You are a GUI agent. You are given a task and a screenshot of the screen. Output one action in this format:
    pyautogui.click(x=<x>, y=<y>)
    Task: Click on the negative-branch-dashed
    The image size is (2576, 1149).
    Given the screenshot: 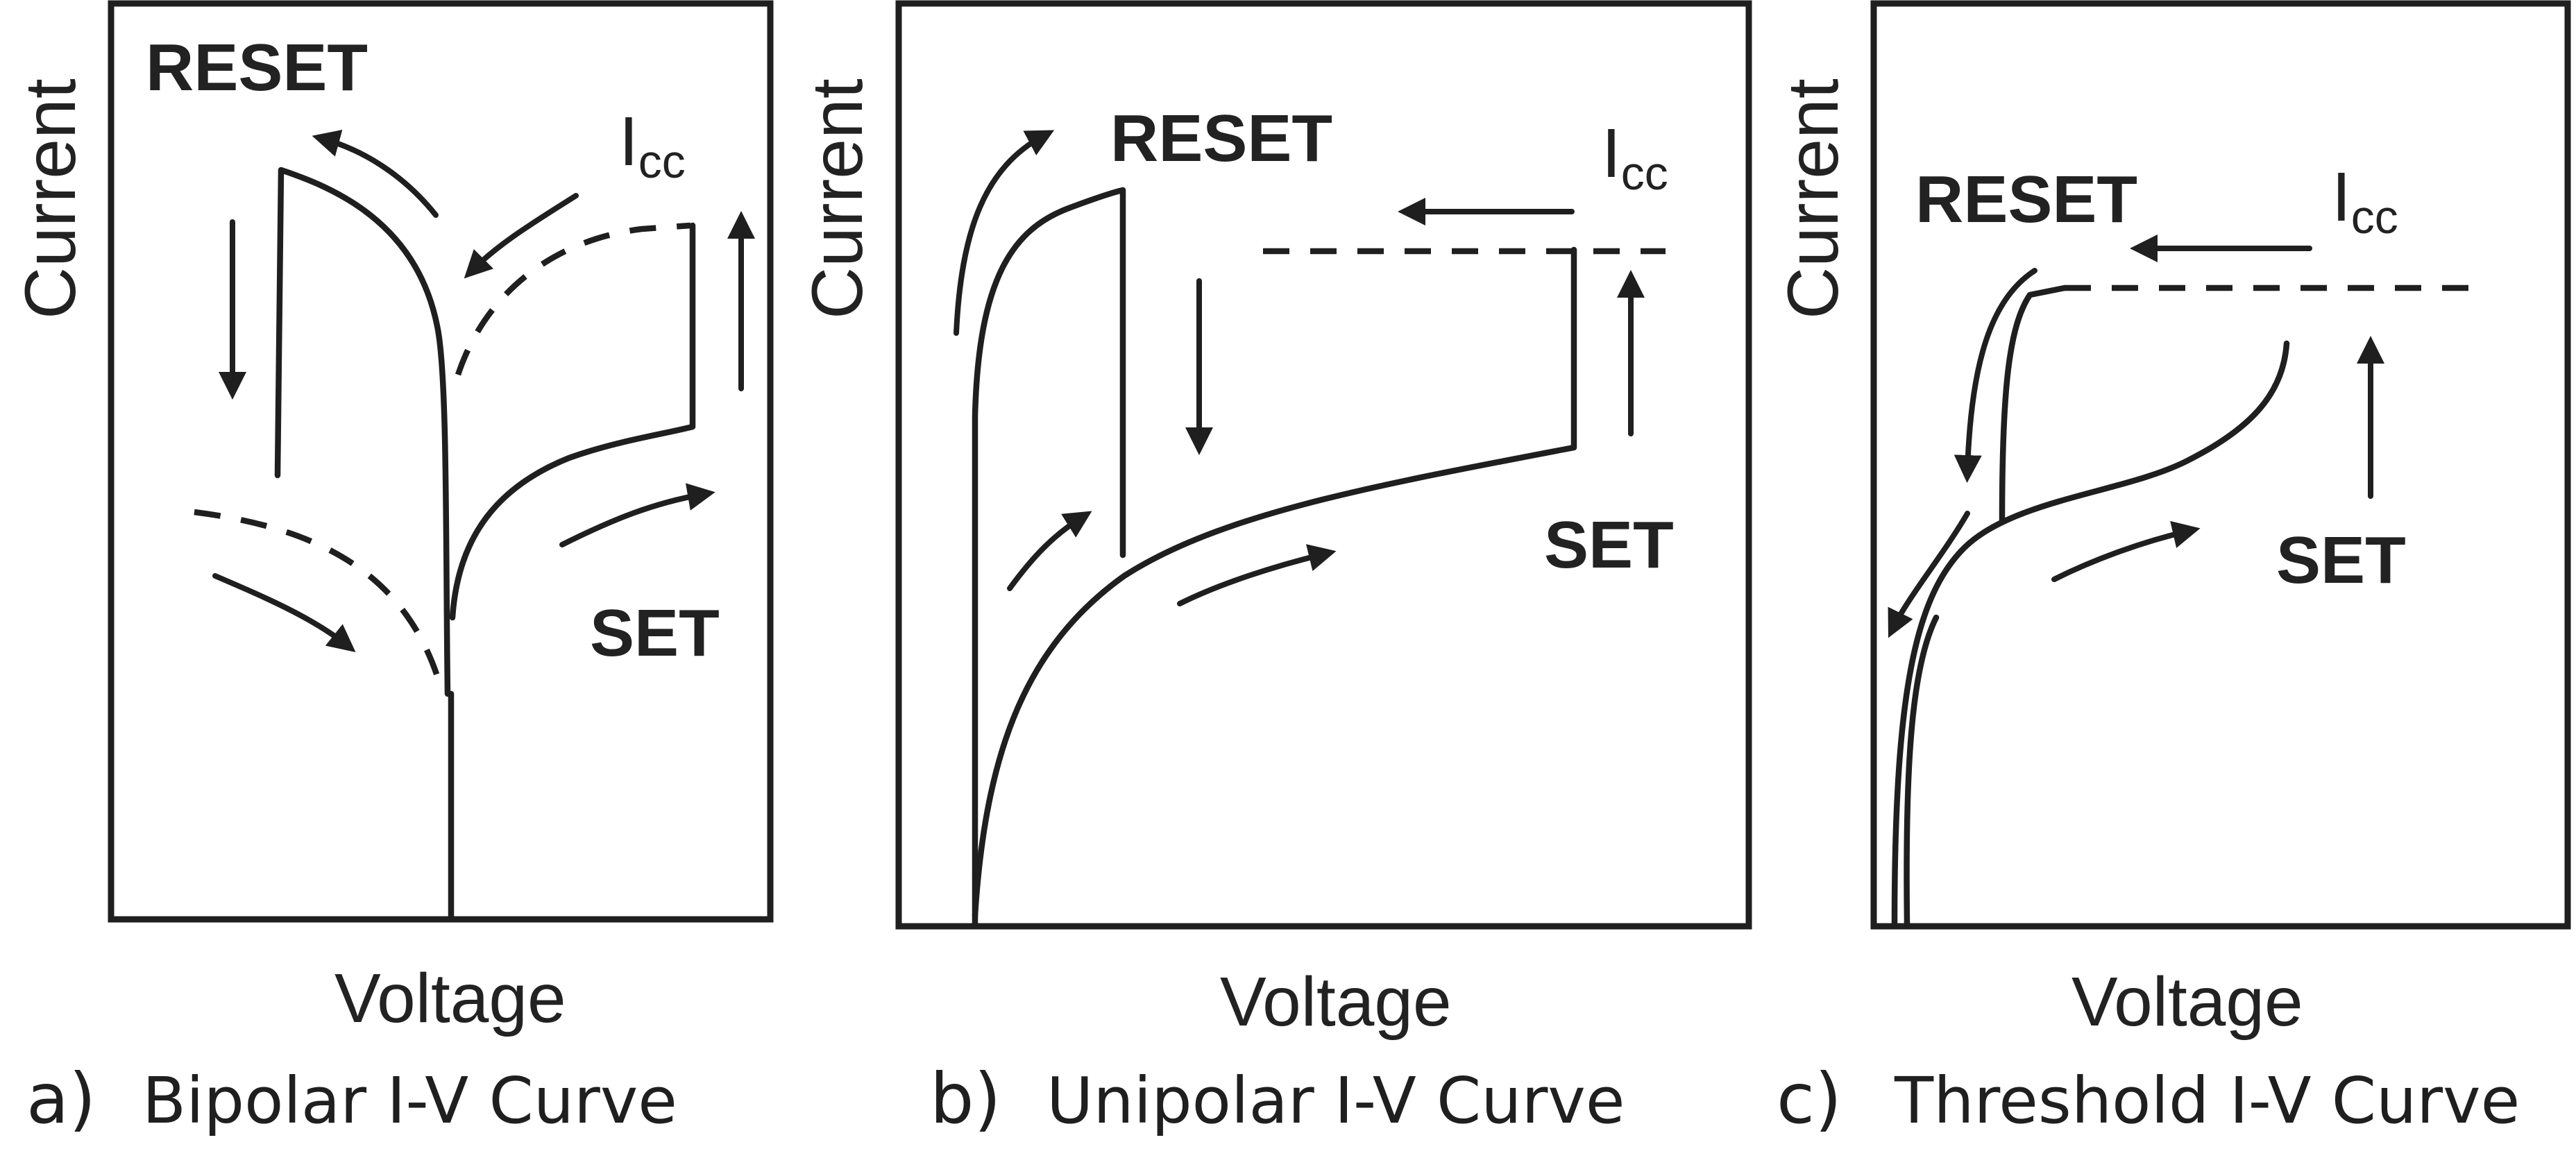 What is the action you would take?
    pyautogui.click(x=319, y=598)
    